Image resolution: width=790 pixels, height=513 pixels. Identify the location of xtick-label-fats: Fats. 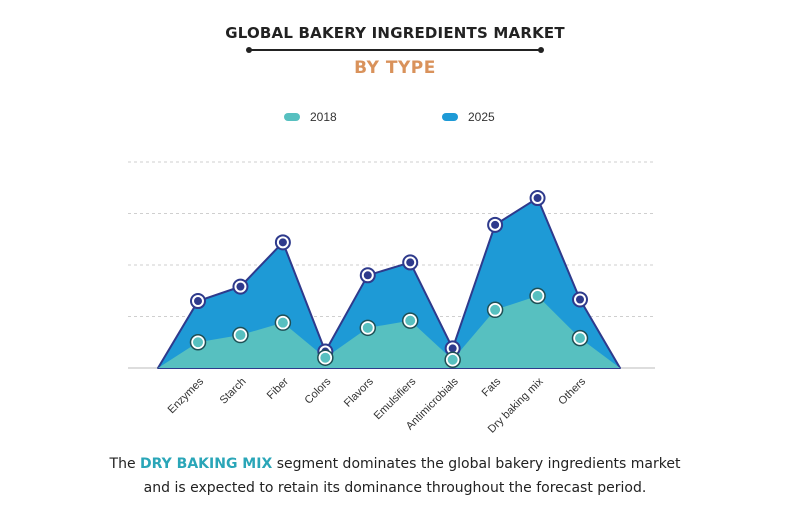
(492, 387).